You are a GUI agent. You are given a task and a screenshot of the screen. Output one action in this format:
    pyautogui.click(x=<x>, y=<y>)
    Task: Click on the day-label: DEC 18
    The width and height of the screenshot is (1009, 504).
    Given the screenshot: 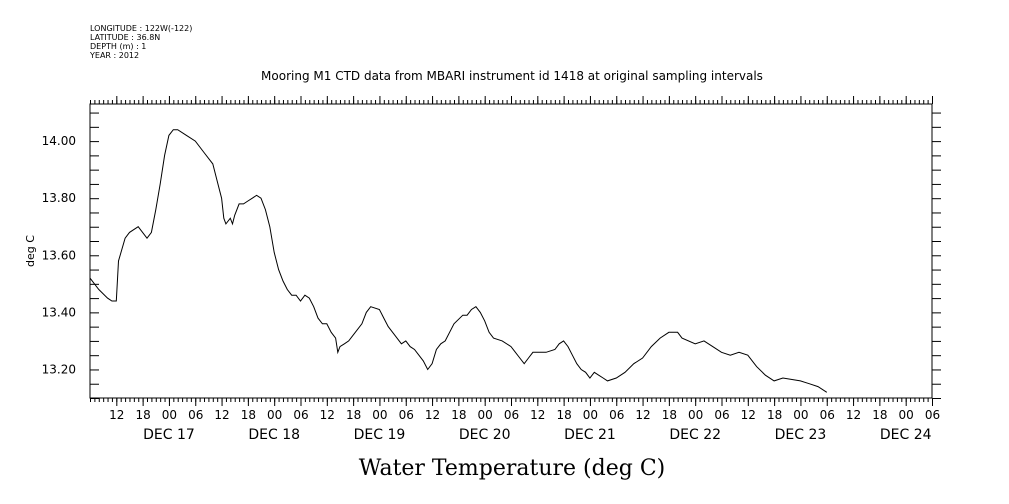 What is the action you would take?
    pyautogui.click(x=274, y=435)
    